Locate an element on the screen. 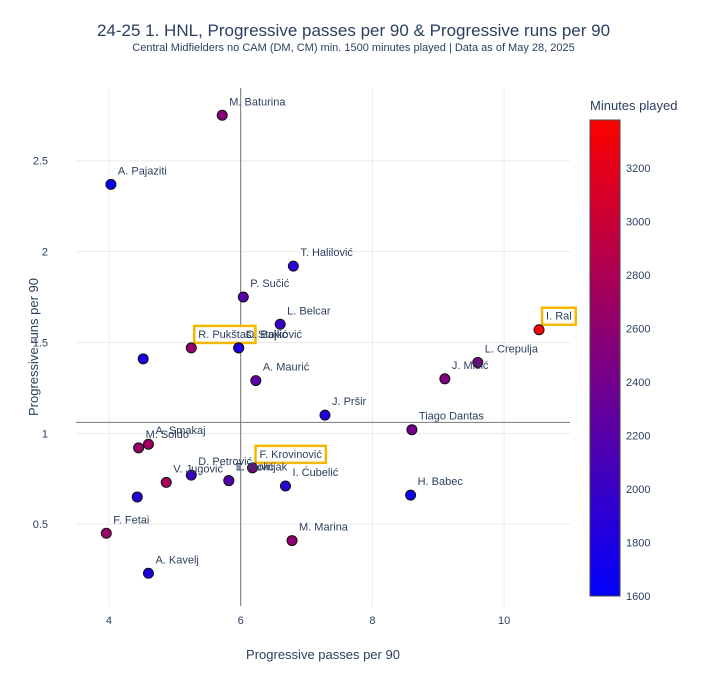 The image size is (707, 694). y-tick-label: 1.5 is located at coordinates (40, 343).